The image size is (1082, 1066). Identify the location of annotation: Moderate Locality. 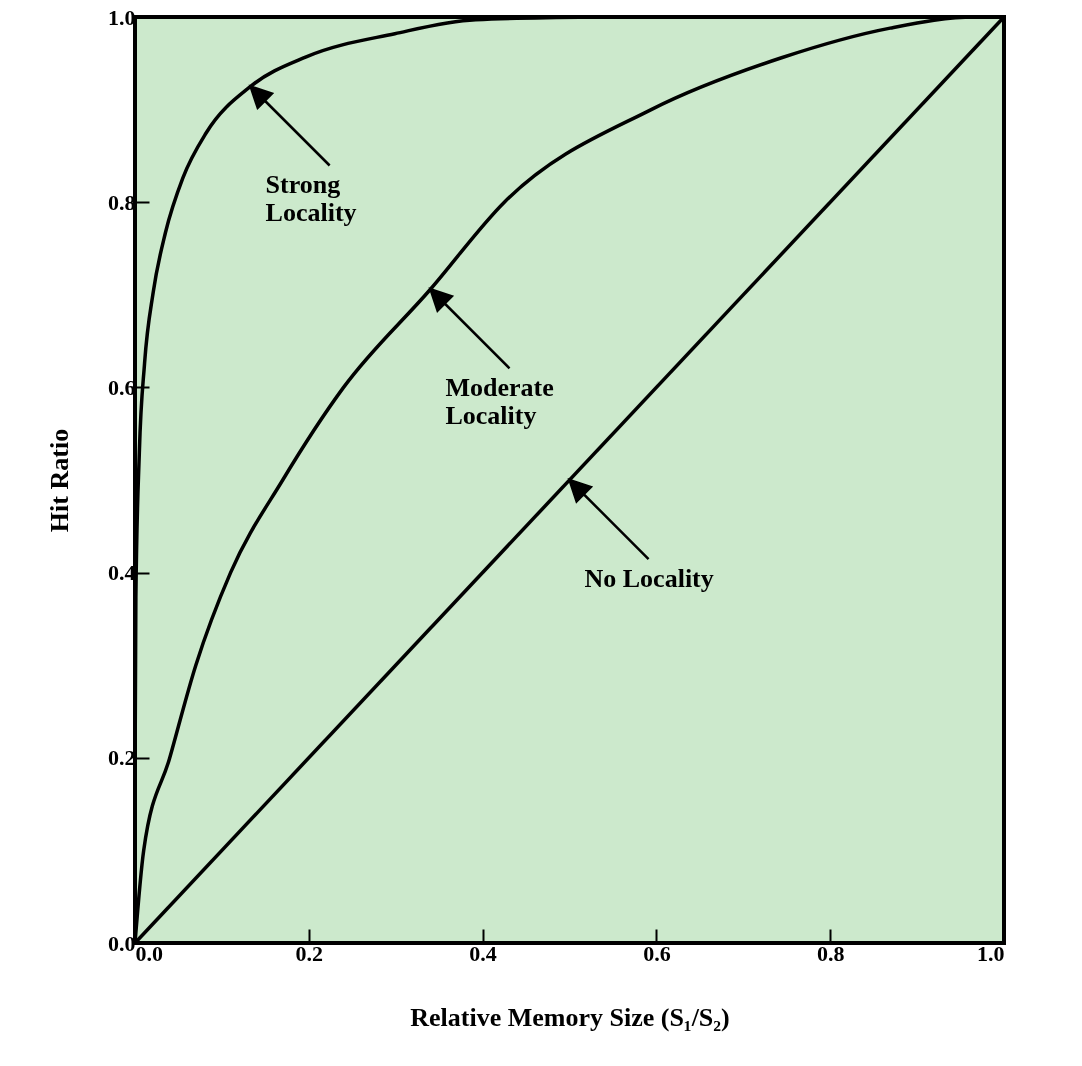
(499, 402).